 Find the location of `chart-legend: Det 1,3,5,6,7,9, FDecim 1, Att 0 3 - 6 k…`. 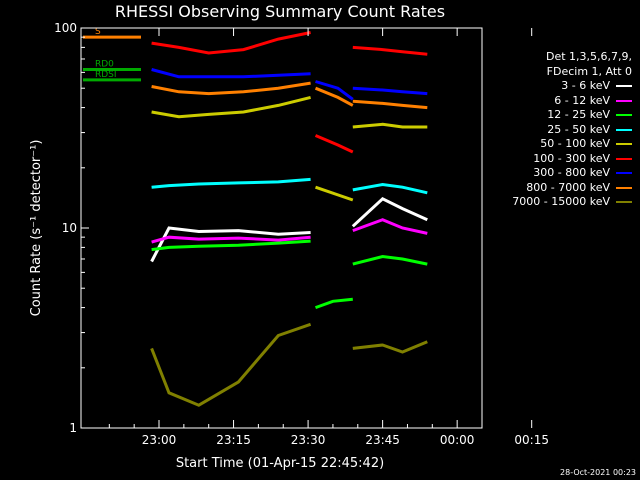

chart-legend: Det 1,3,5,6,7,9, FDecim 1, Att 0 3 - 6 k… is located at coordinates (572, 130).